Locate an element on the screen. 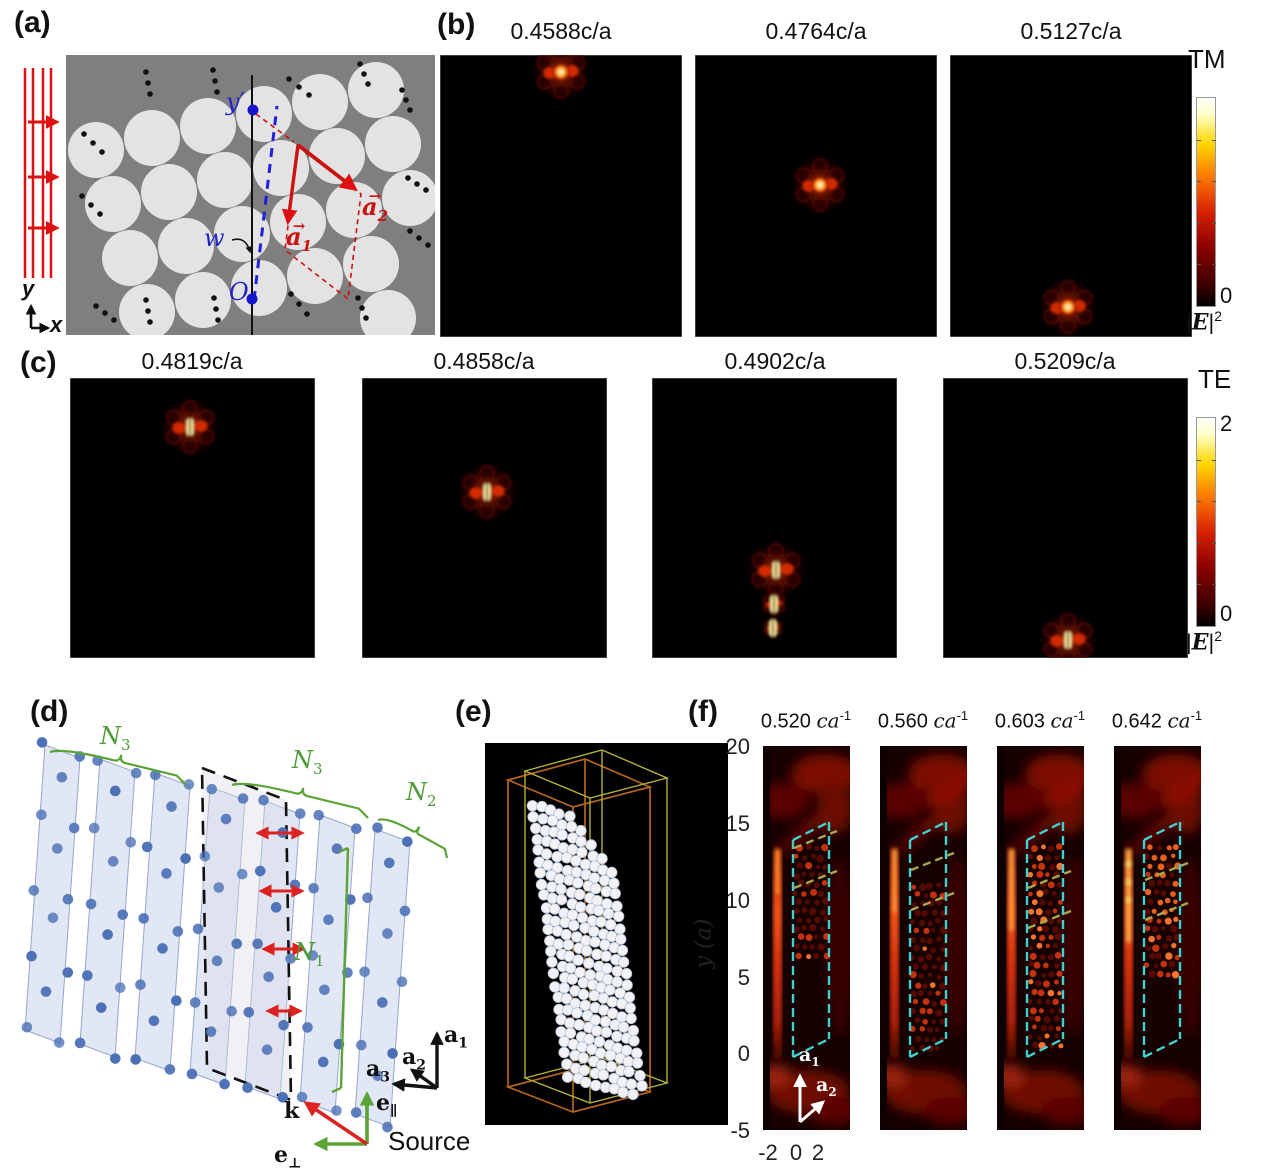 The height and width of the screenshot is (1174, 1270). e-parallel-label: e∥ is located at coordinates (387, 1105).